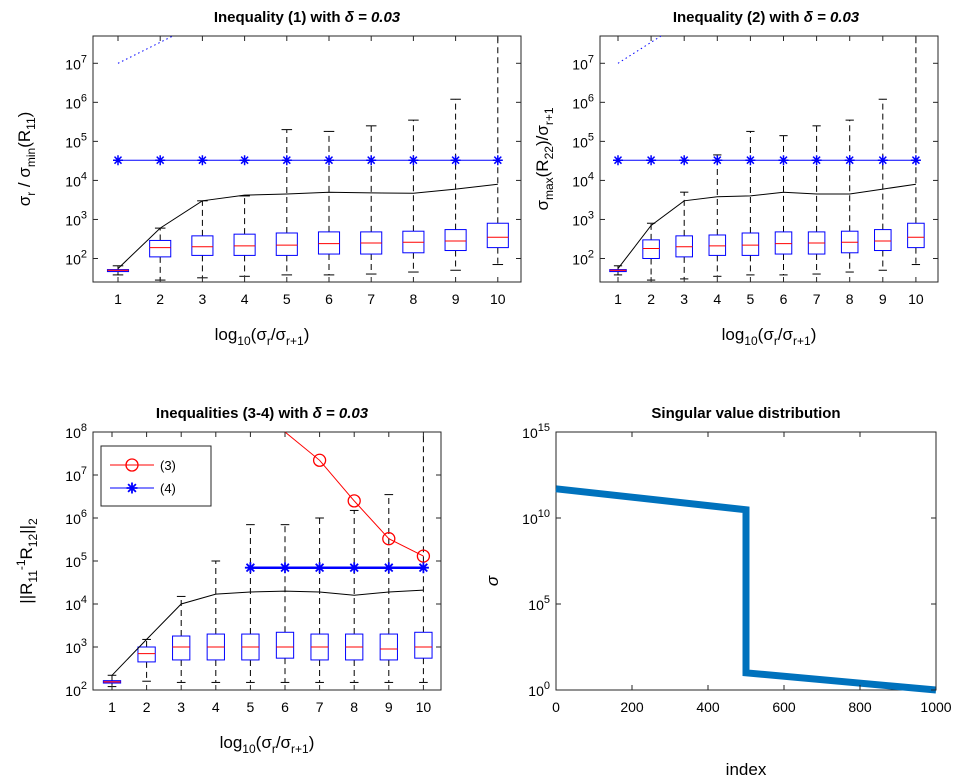 The image size is (956, 782). What do you see at coordinates (262, 413) in the screenshot?
I see `panel-3-title: Inequalities (3-4) with δ = 0.03` at bounding box center [262, 413].